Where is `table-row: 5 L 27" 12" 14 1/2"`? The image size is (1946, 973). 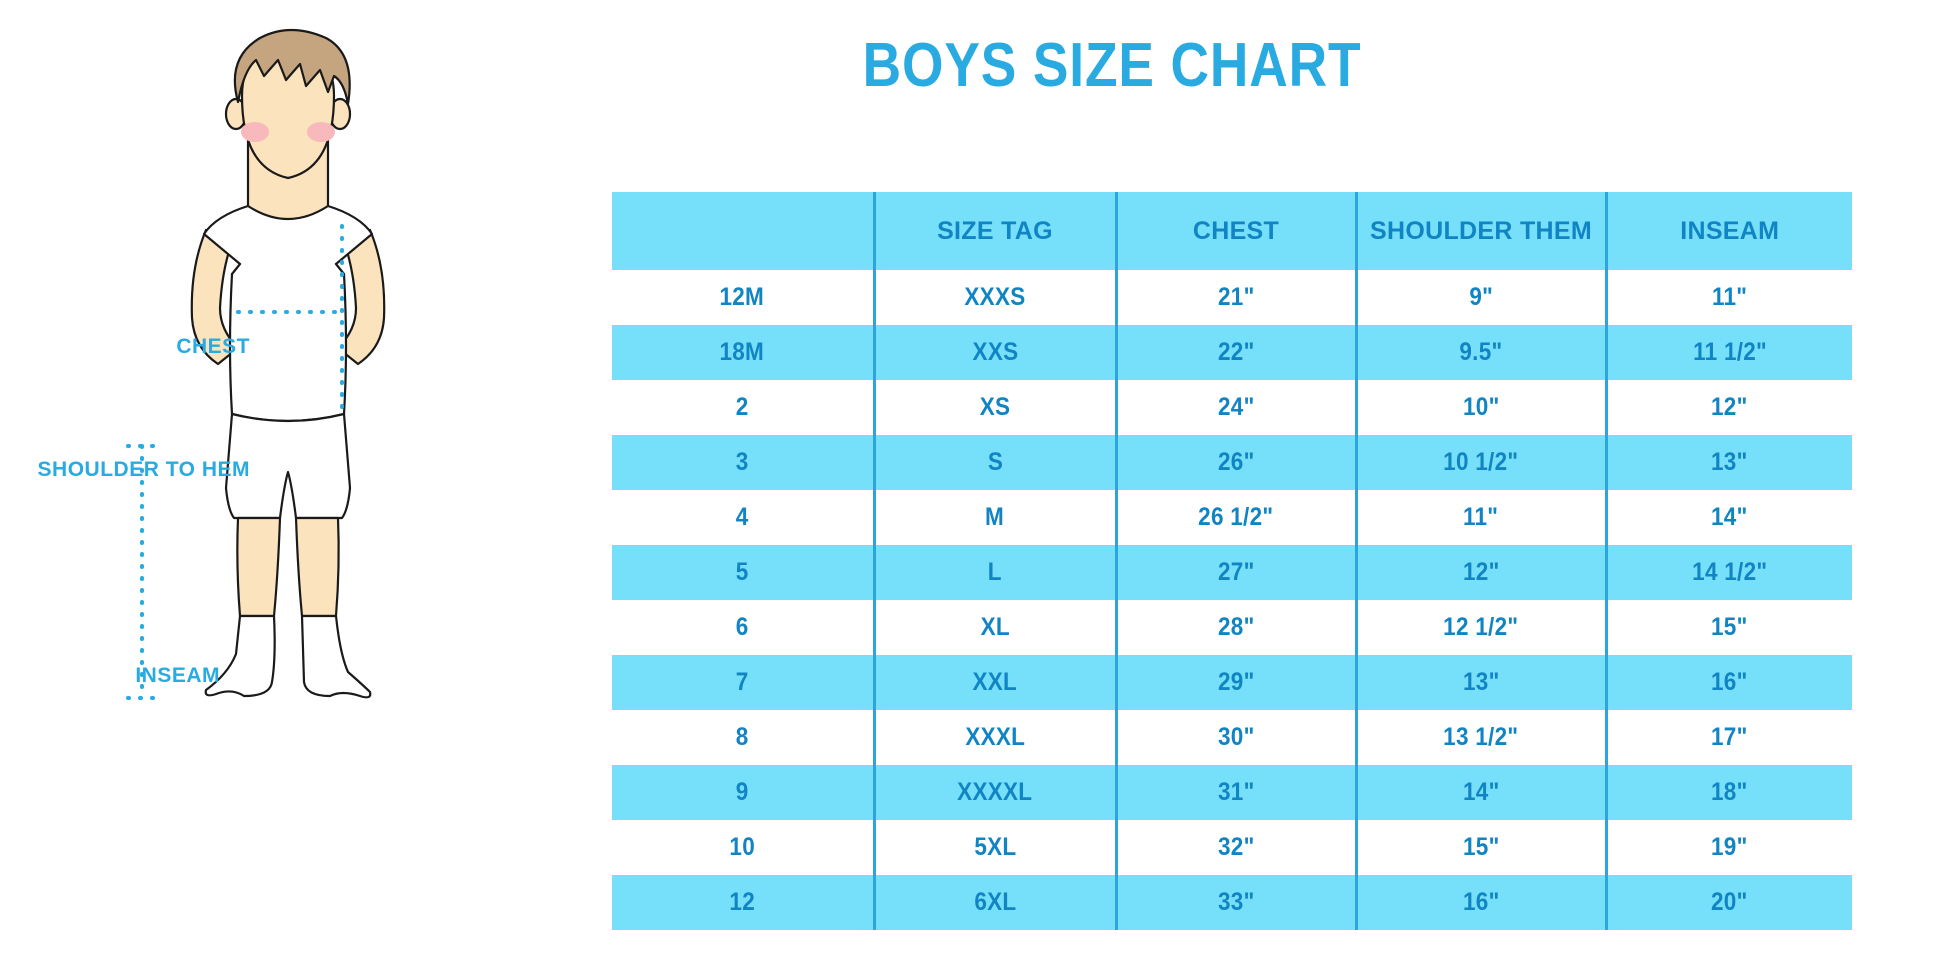 table-row: 5 L 27" 12" 14 1/2" is located at coordinates (1232, 572).